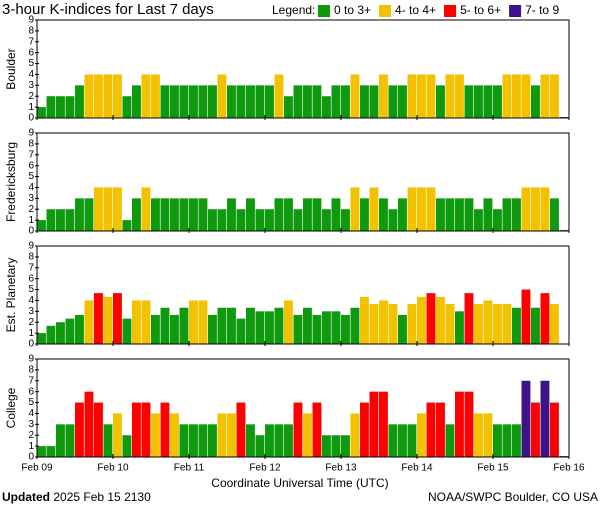 This screenshot has width=600, height=510. Describe the element at coordinates (26, 497) in the screenshot. I see `updated-label: Updated` at that location.